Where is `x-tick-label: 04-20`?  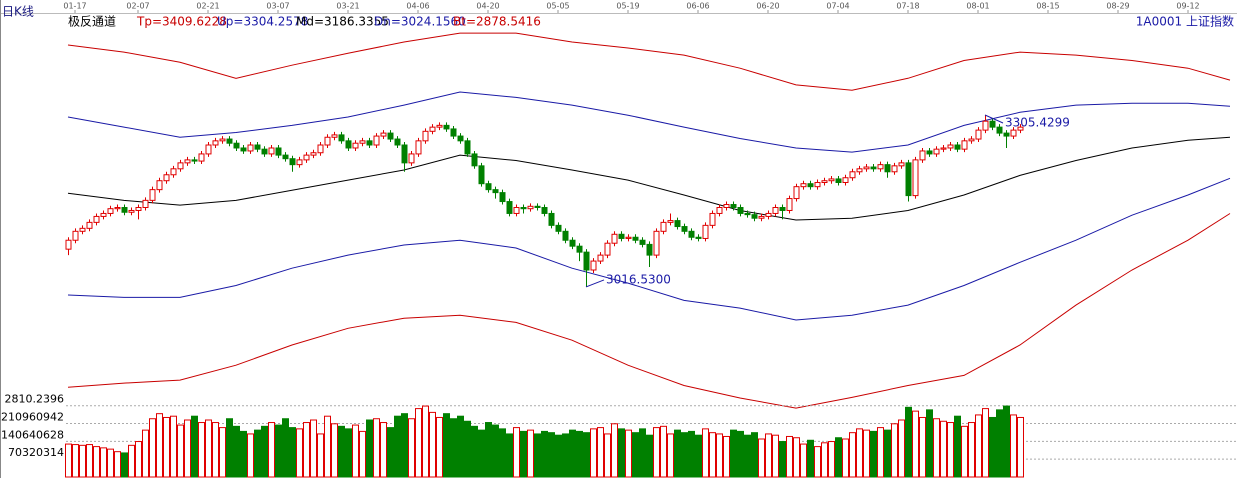
x-tick-label: 04-20 is located at coordinates (487, 6).